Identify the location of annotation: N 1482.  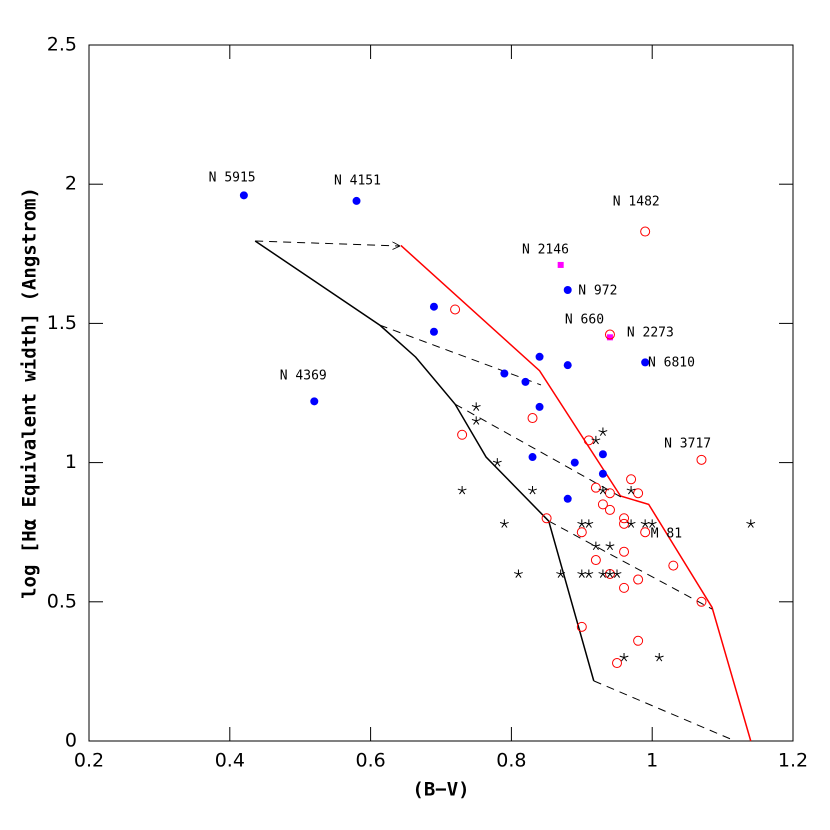
(636, 202).